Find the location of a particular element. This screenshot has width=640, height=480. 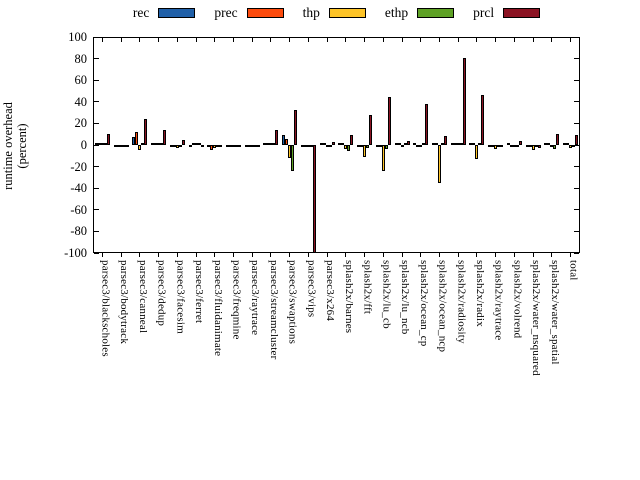

x-tick-label: parsec3/blackscholes is located at coordinates (105, 308).